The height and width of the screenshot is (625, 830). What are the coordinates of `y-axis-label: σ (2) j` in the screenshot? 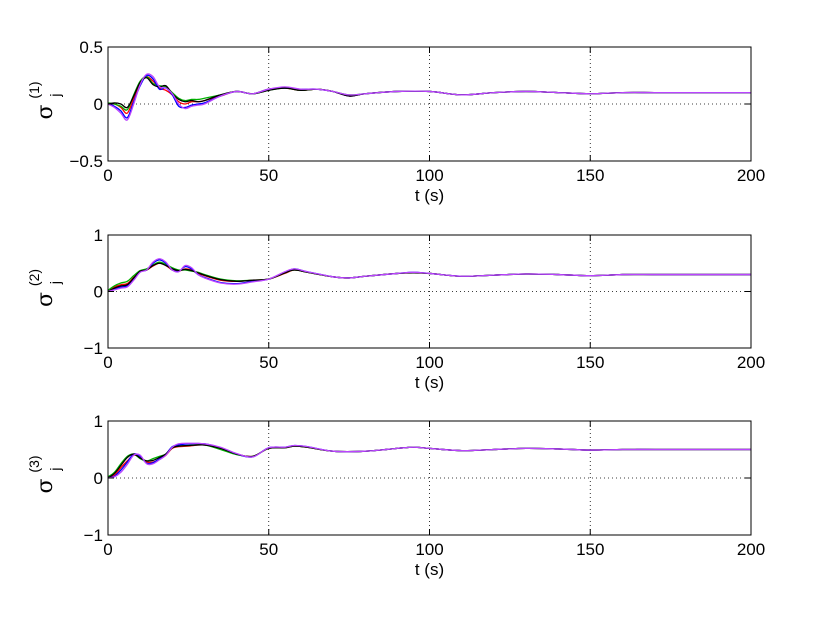 It's located at (44, 288).